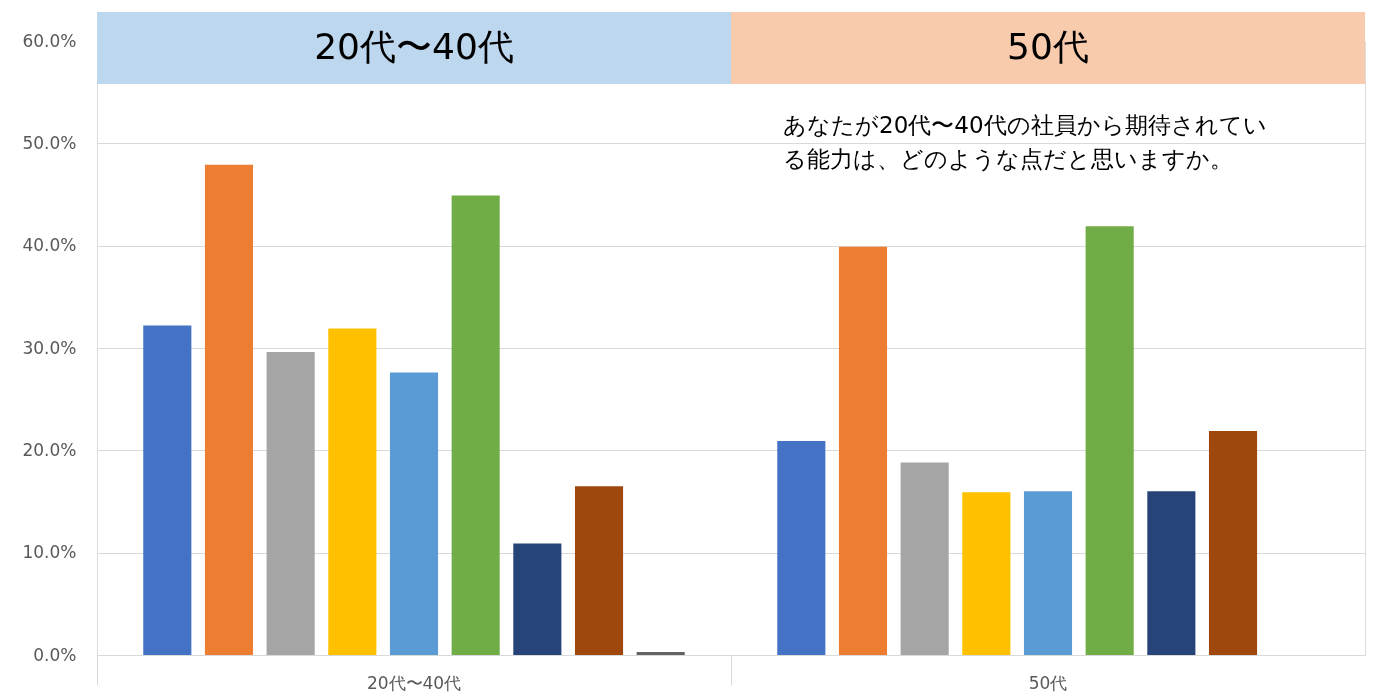 The width and height of the screenshot is (1379, 697). Describe the element at coordinates (49, 245) in the screenshot. I see `y-tick-label: 40.0%` at that location.